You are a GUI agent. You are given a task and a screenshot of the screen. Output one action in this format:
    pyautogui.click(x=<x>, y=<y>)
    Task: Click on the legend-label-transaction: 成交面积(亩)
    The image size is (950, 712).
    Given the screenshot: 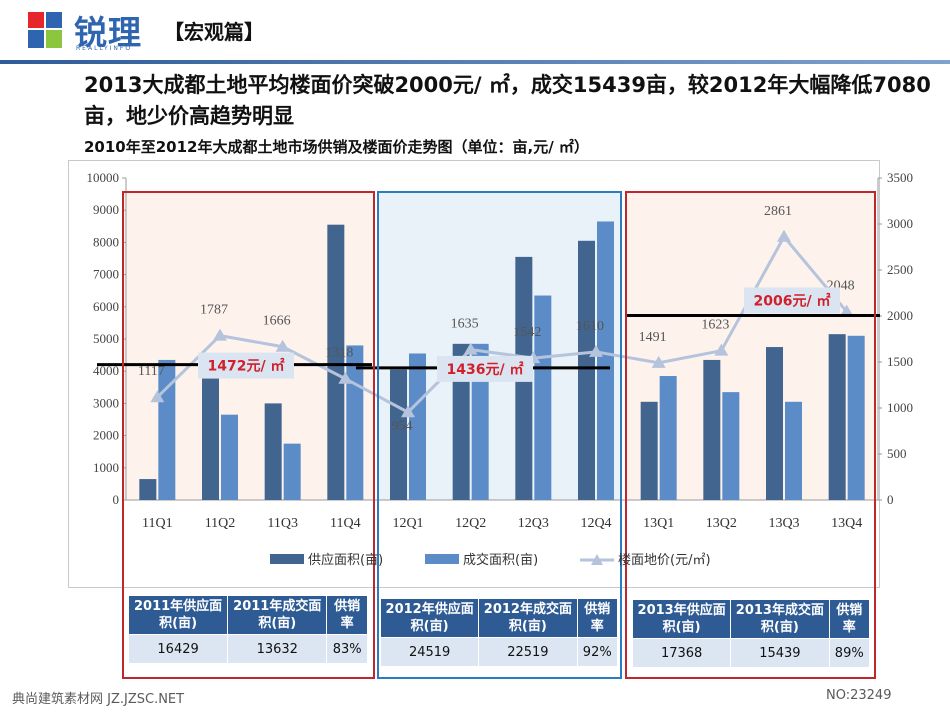 What is the action you would take?
    pyautogui.click(x=500, y=560)
    